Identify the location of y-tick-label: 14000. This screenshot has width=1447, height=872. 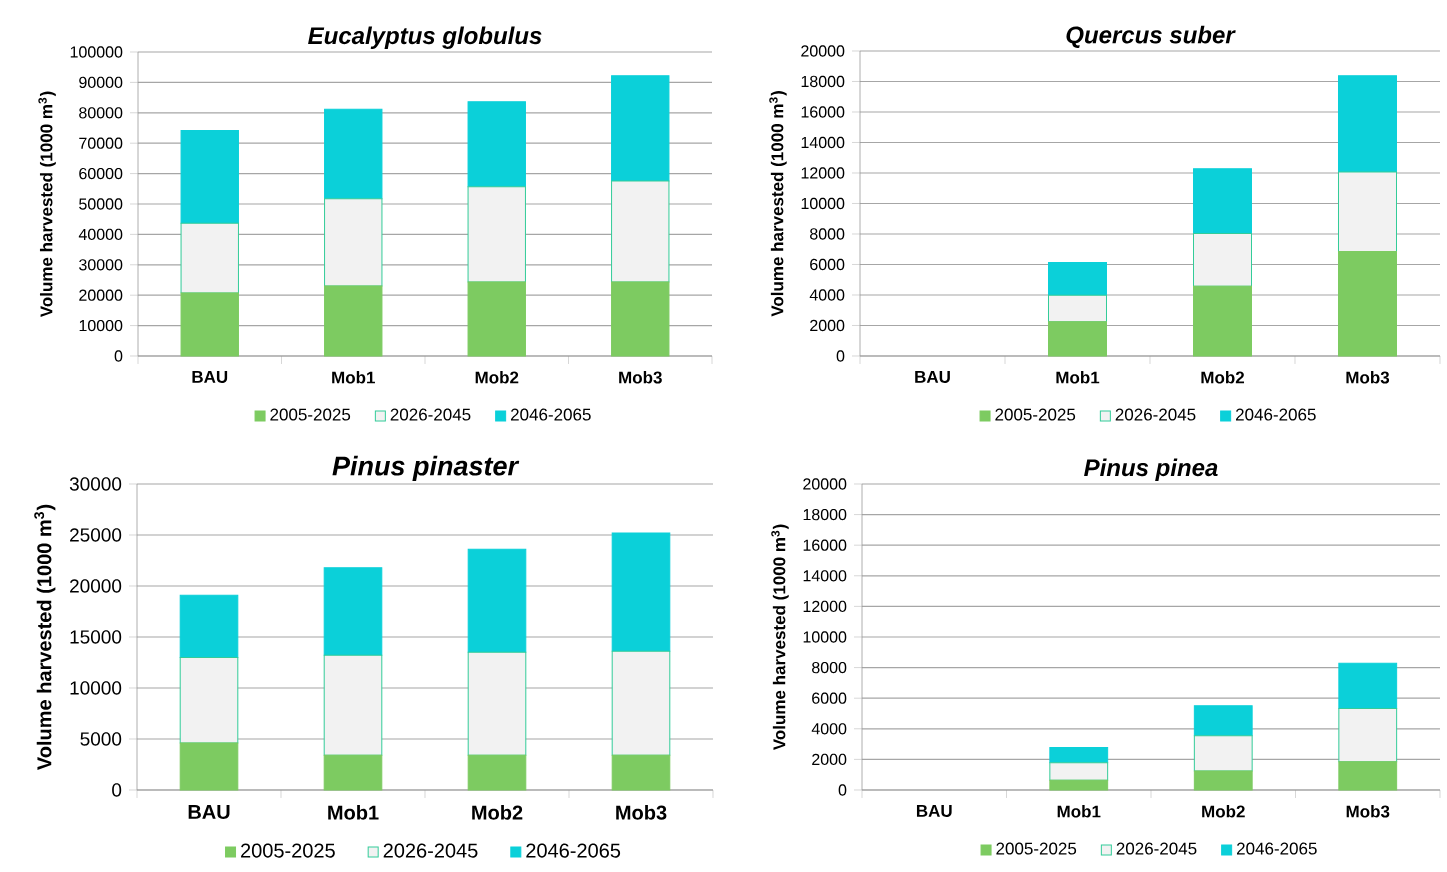
(825, 576).